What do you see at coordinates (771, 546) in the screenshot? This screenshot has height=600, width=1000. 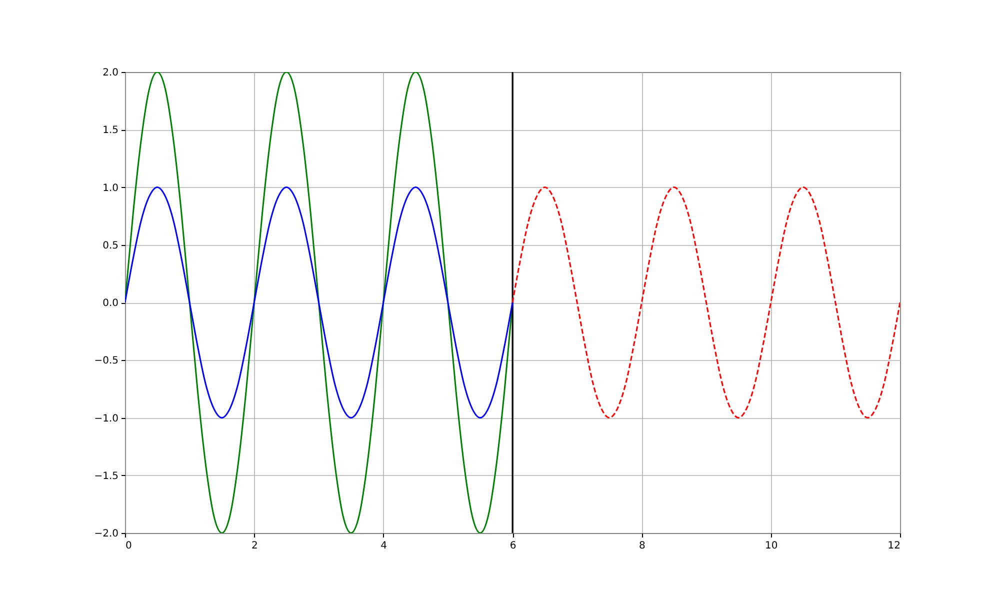 I see `x-tick-label: 10` at bounding box center [771, 546].